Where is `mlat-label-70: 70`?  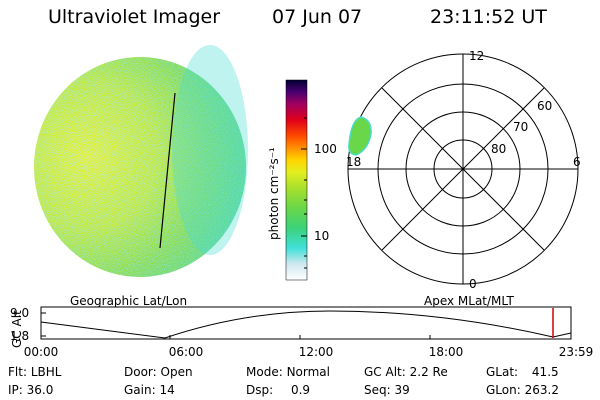 mlat-label-70: 70 is located at coordinates (520, 127).